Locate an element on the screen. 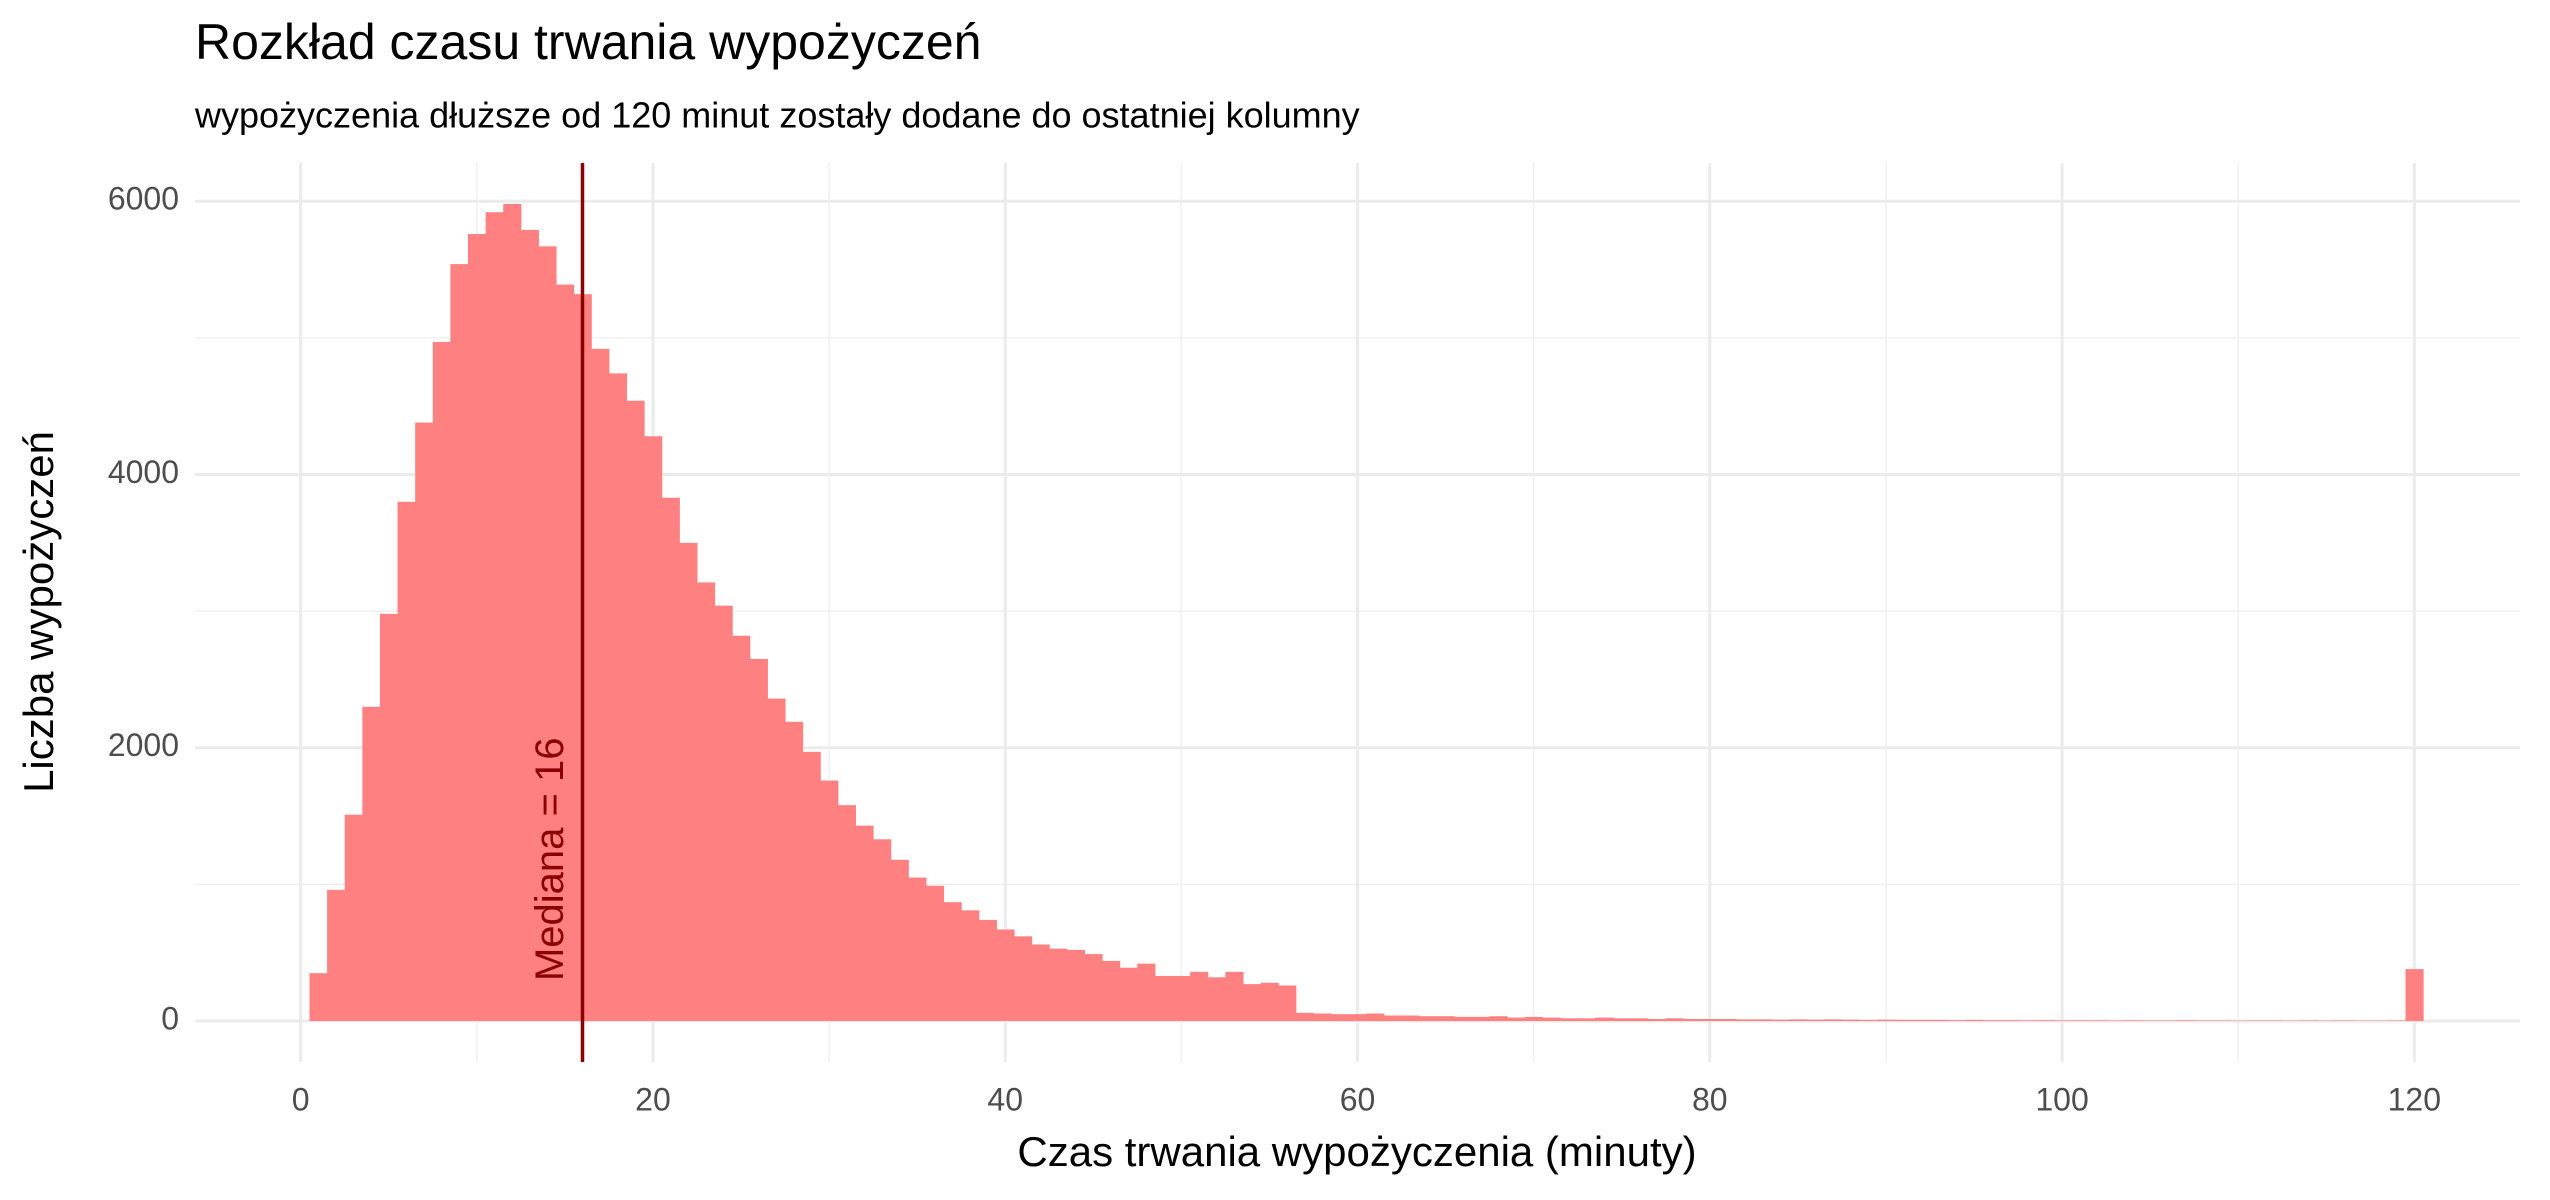  median-annotation: Mediana = 16 is located at coordinates (550, 859).